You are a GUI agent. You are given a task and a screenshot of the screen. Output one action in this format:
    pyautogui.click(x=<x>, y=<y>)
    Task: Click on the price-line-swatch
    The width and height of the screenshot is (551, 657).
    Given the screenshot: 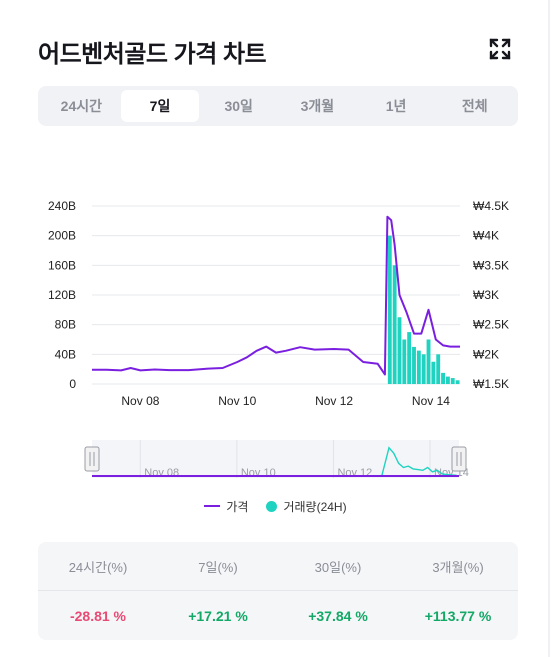 What is the action you would take?
    pyautogui.click(x=212, y=506)
    